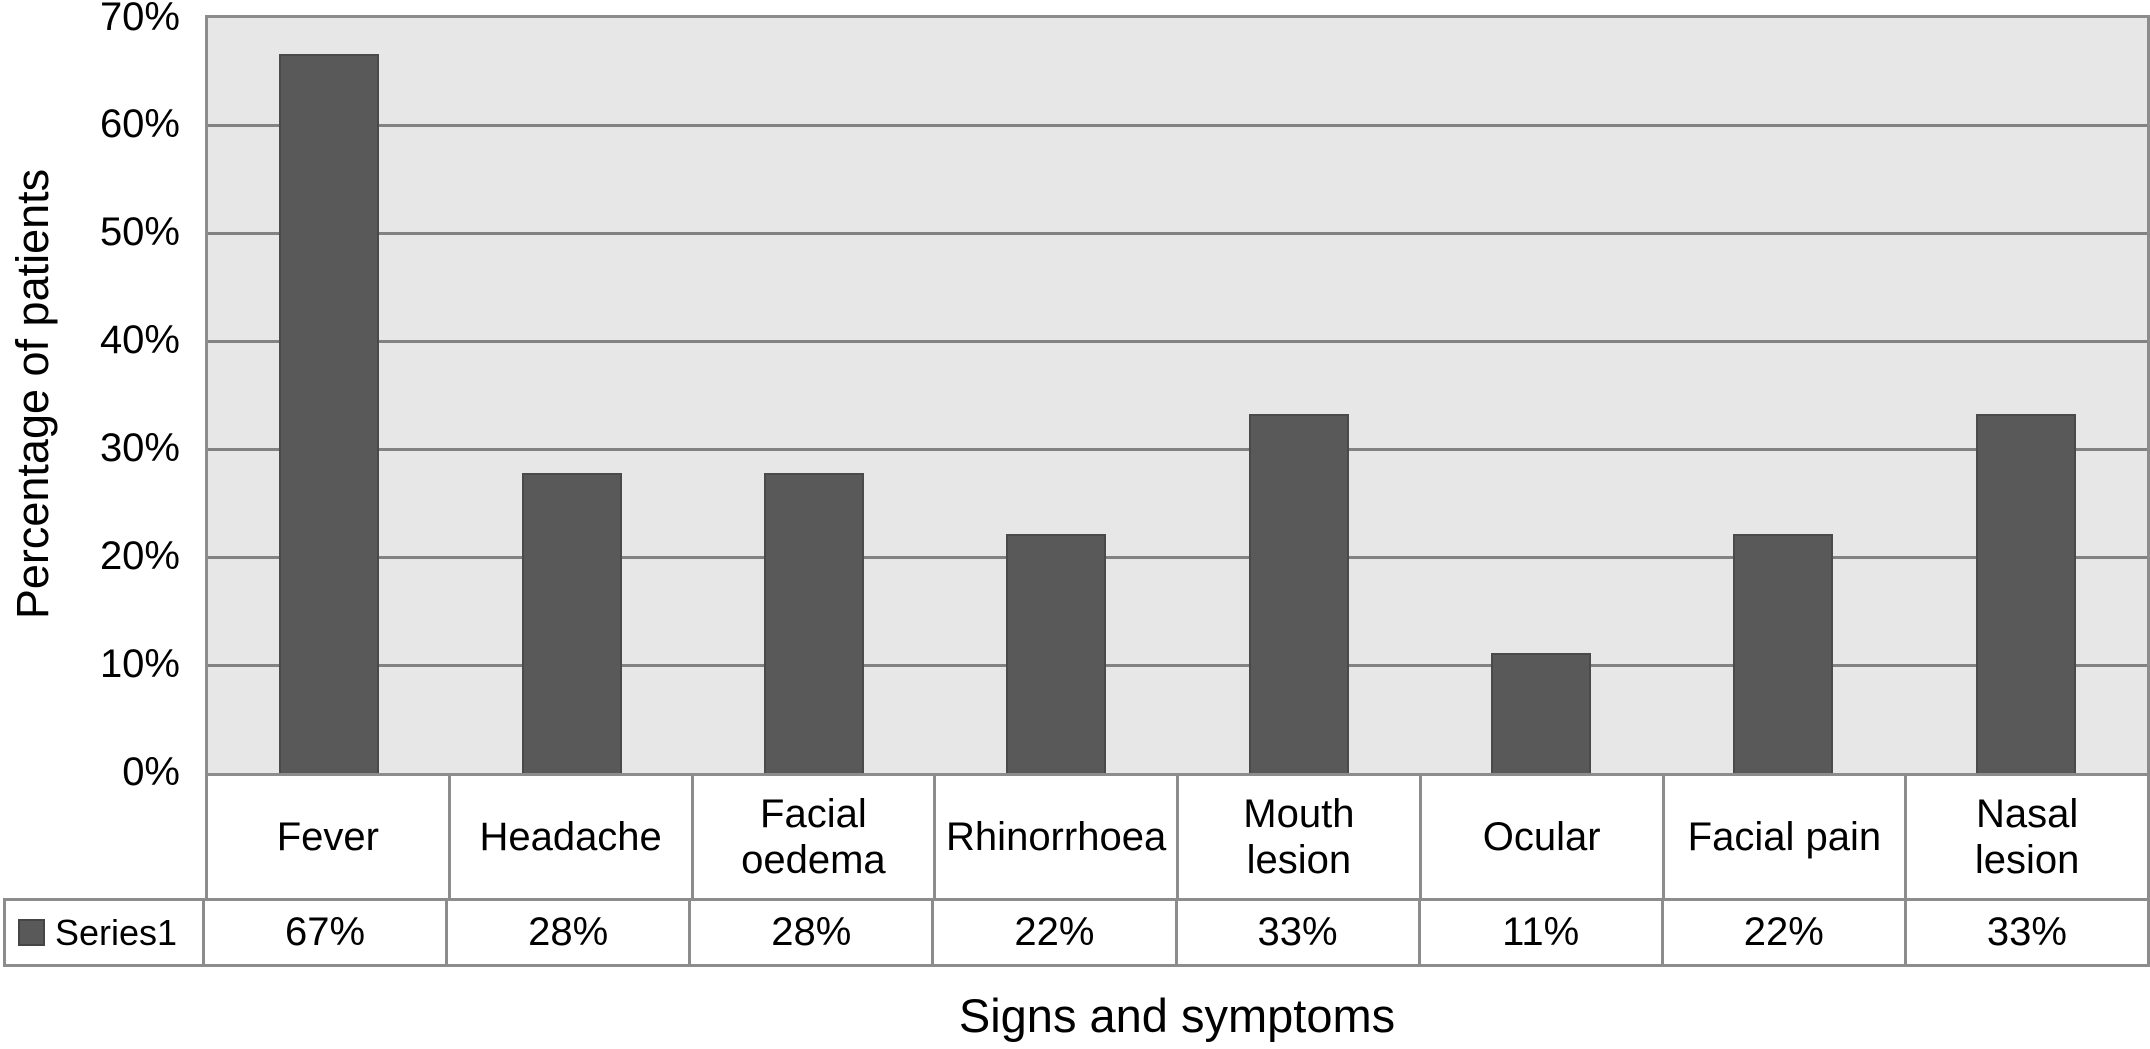 Image resolution: width=2150 pixels, height=1049 pixels. What do you see at coordinates (813, 932) in the screenshot?
I see `value-cell-facial-oedema: 28%` at bounding box center [813, 932].